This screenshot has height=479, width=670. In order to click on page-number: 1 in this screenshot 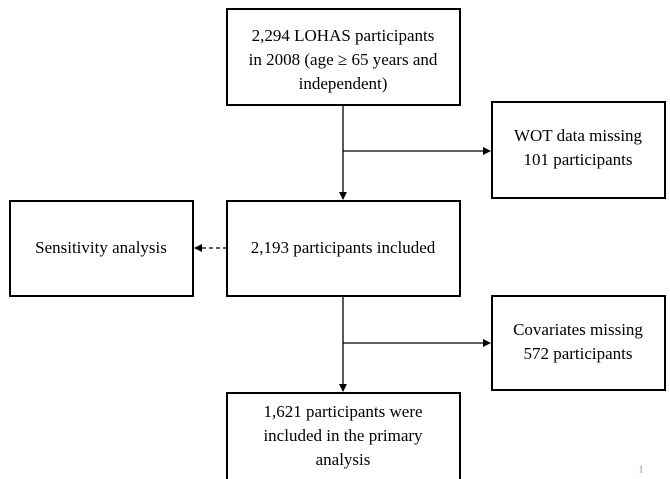, I will do `click(641, 469)`.